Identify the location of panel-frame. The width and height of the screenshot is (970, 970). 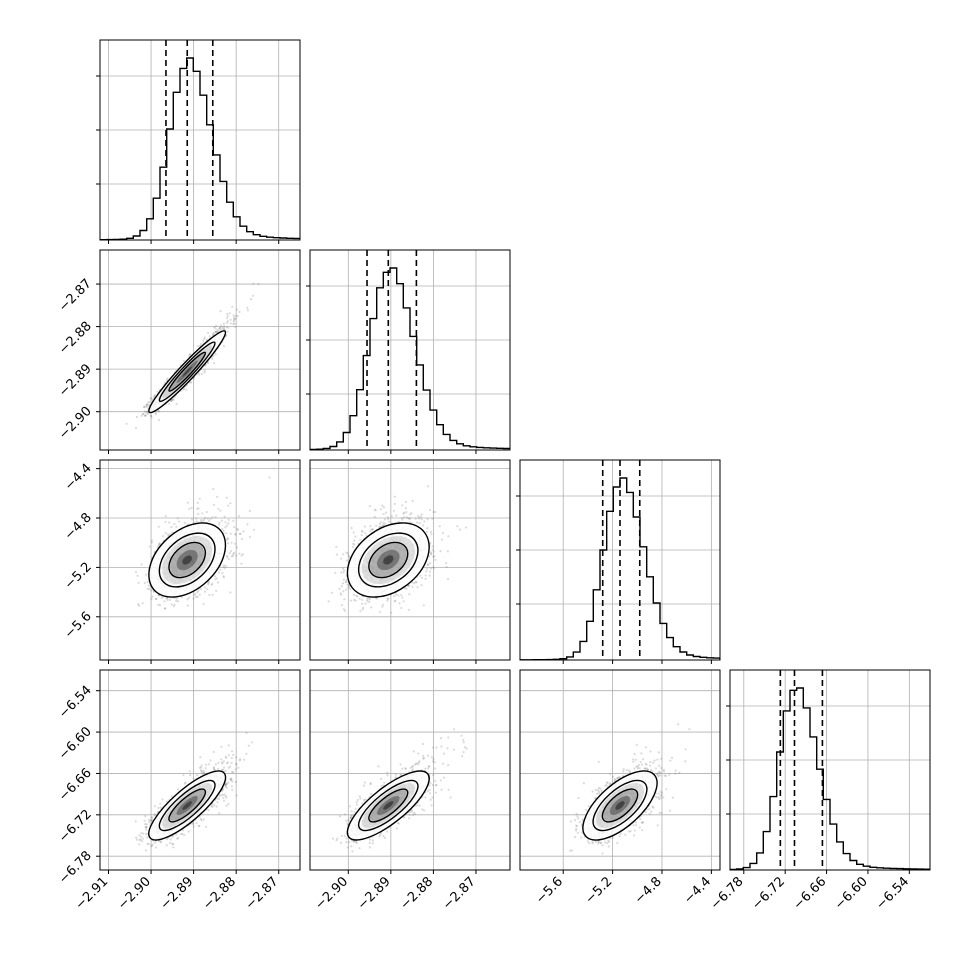
(200, 140).